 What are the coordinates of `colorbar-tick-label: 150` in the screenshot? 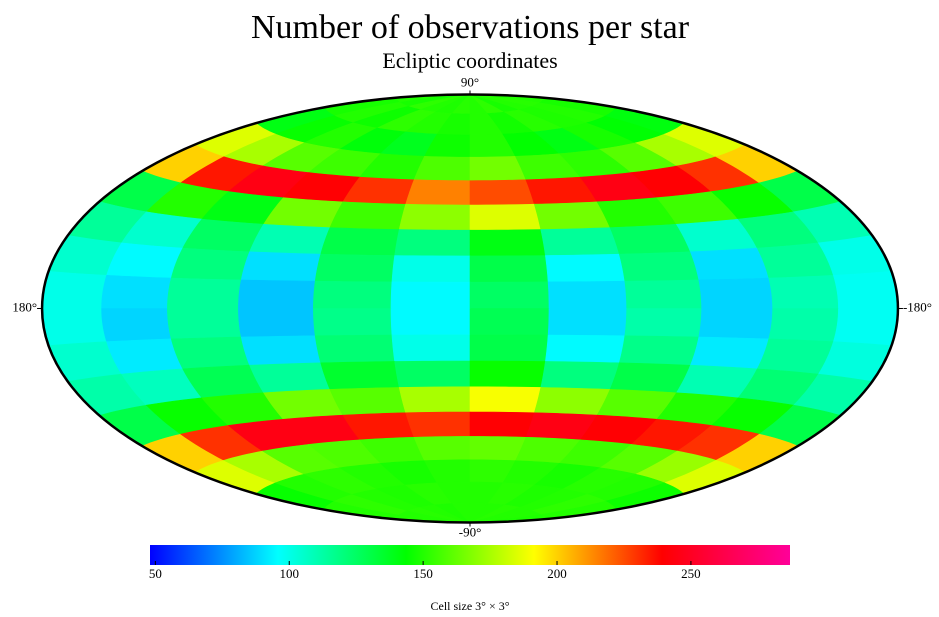 It's located at (423, 573).